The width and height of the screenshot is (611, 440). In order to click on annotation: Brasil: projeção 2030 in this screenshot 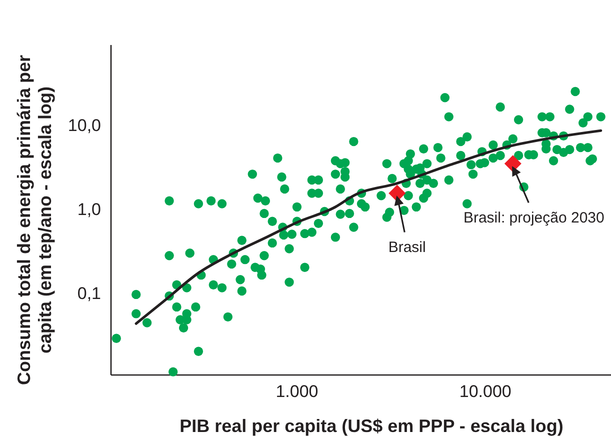, I will do `click(533, 218)`.